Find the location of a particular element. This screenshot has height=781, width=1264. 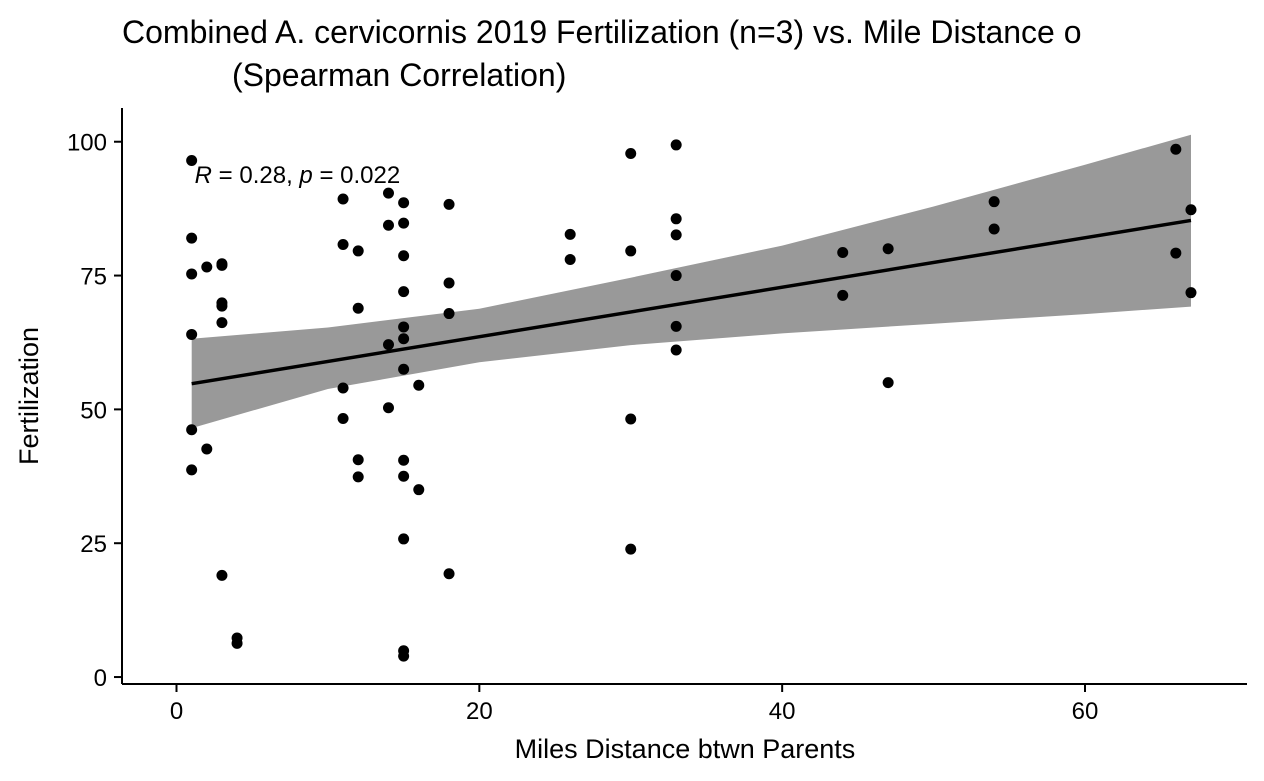

y-tick-label: 25 is located at coordinates (93, 544).